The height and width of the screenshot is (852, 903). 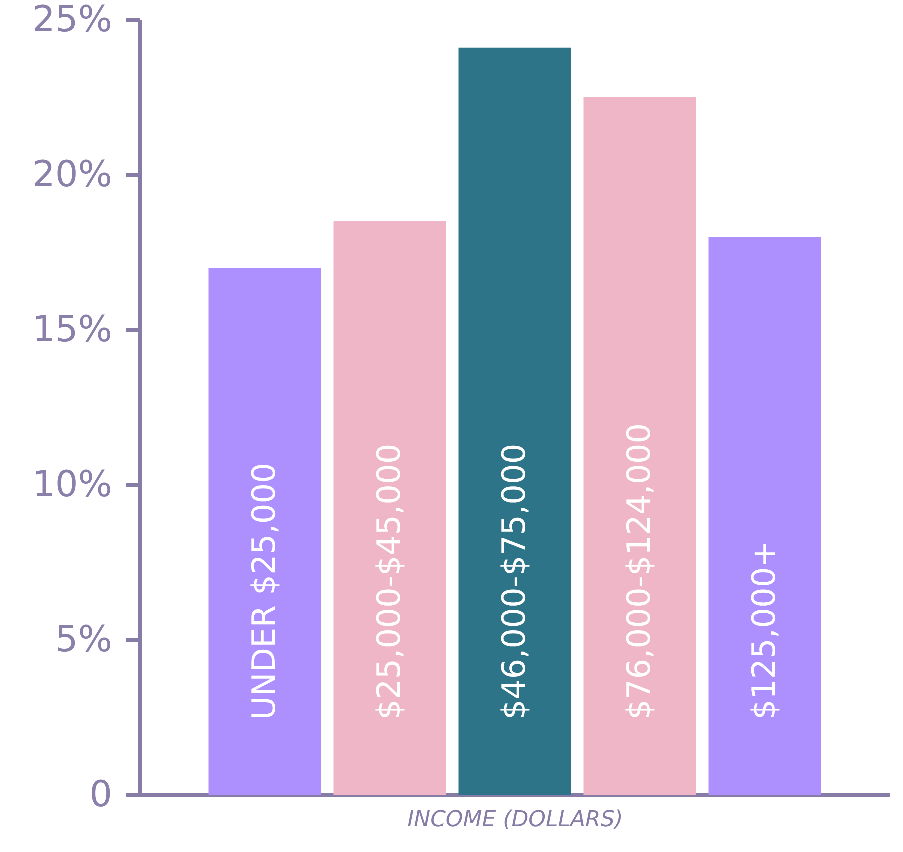 What do you see at coordinates (72, 330) in the screenshot?
I see `y-tick-label: 15%` at bounding box center [72, 330].